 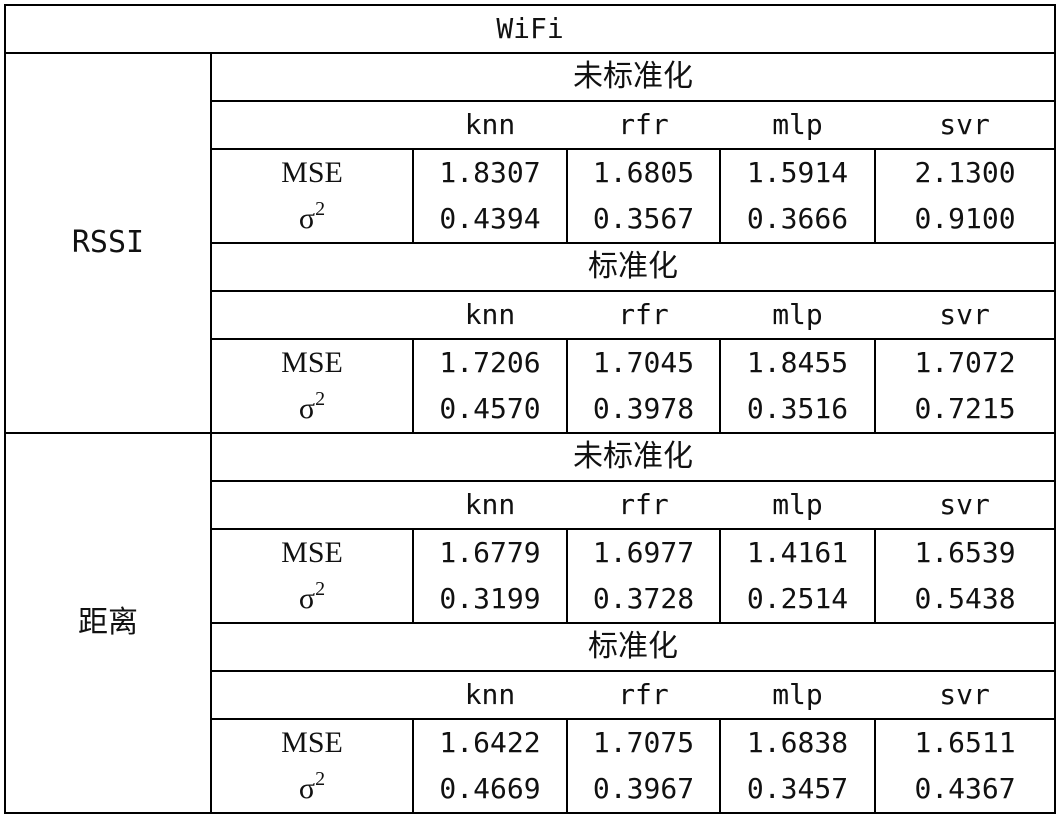 What do you see at coordinates (490, 220) in the screenshot?
I see `variance-value: 0.4394` at bounding box center [490, 220].